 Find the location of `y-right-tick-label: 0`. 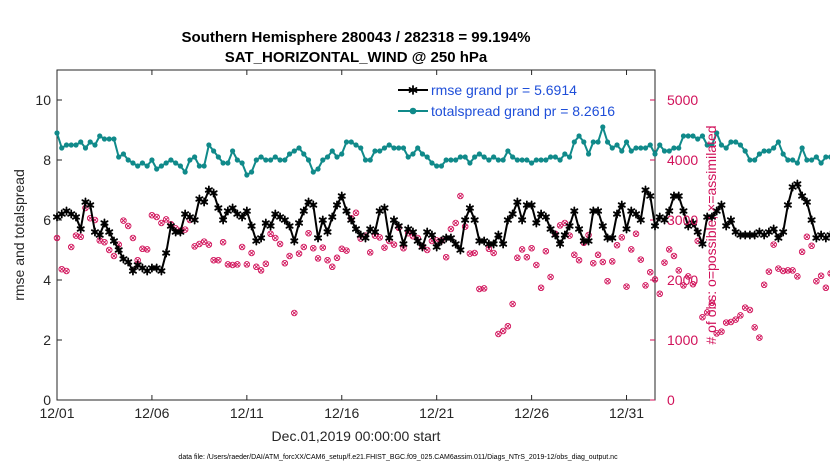

y-right-tick-label: 0 is located at coordinates (671, 400).